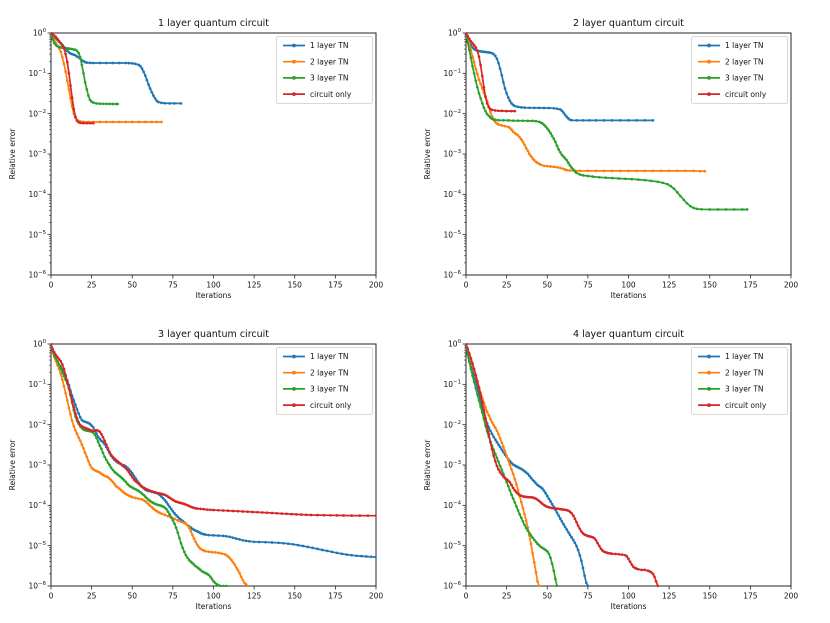 The image size is (830, 623). What do you see at coordinates (709, 94) in the screenshot?
I see `legend-marker-circuit-only` at bounding box center [709, 94].